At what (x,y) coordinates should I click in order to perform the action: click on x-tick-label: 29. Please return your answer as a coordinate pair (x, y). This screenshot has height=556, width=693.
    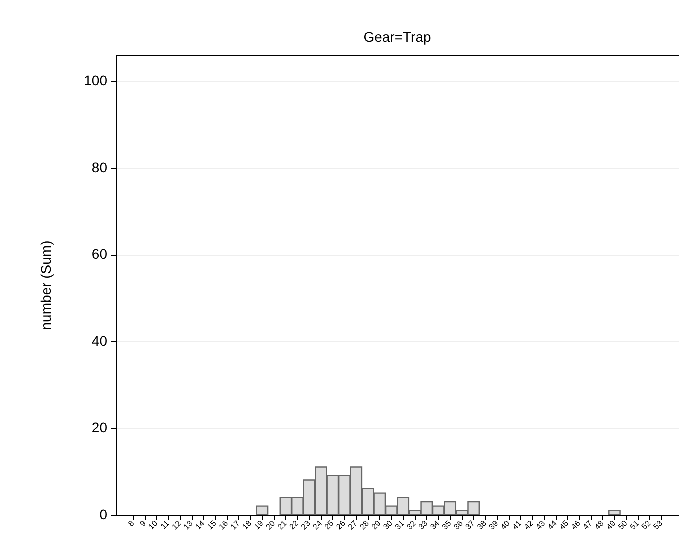
    Looking at the image, I should click on (377, 525).